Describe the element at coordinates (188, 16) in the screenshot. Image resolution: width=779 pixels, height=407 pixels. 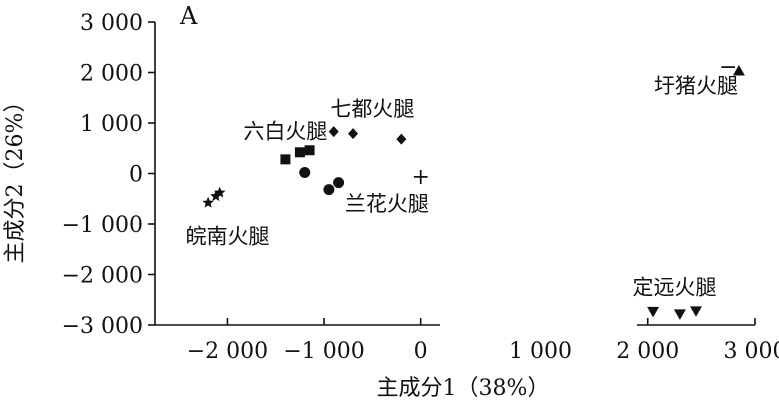
I see `panel-label: A` at that location.